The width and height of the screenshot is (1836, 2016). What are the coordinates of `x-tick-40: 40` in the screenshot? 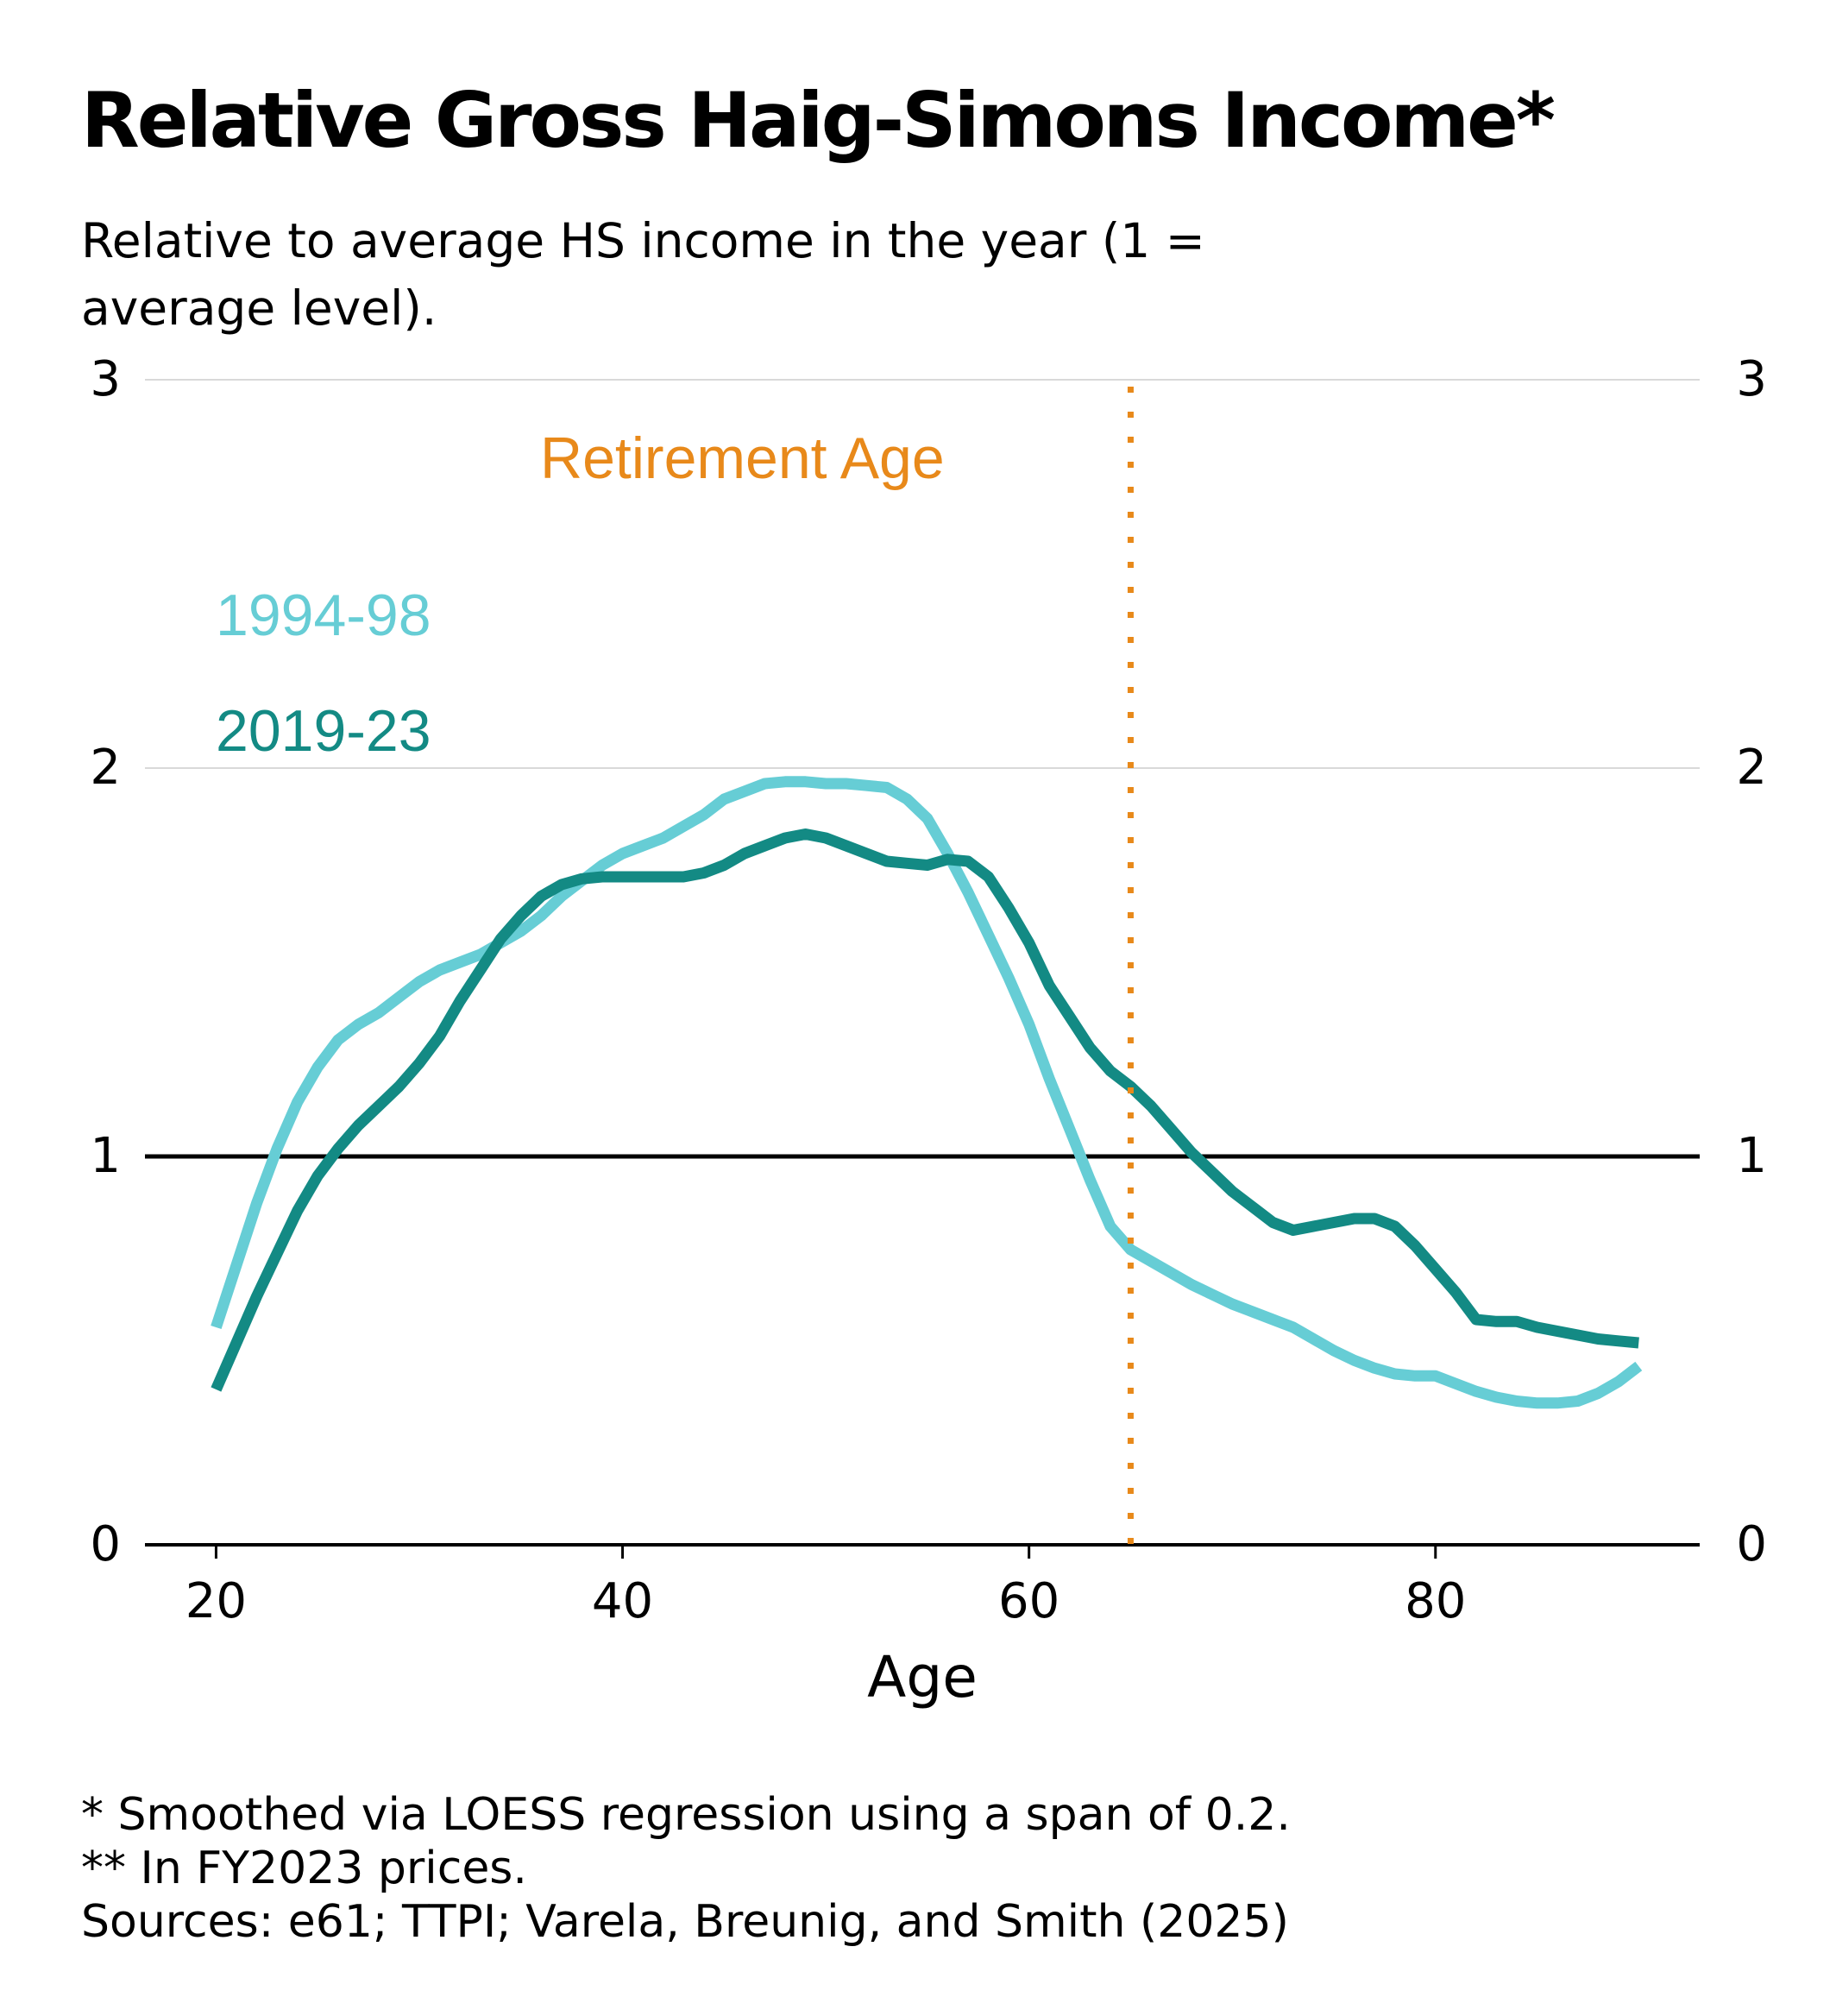 It's located at (623, 1601).